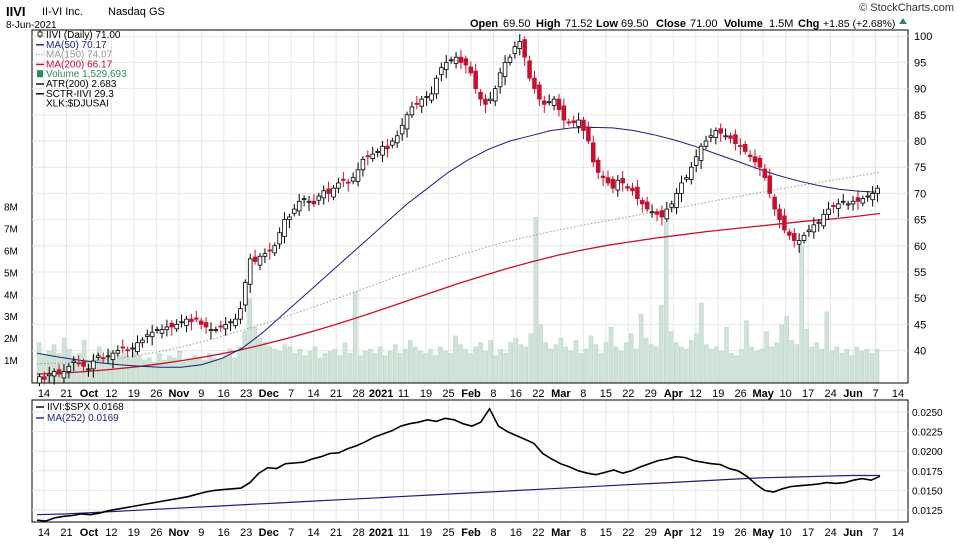  Describe the element at coordinates (44, 394) in the screenshot. I see `date-label-upper: 14` at that location.